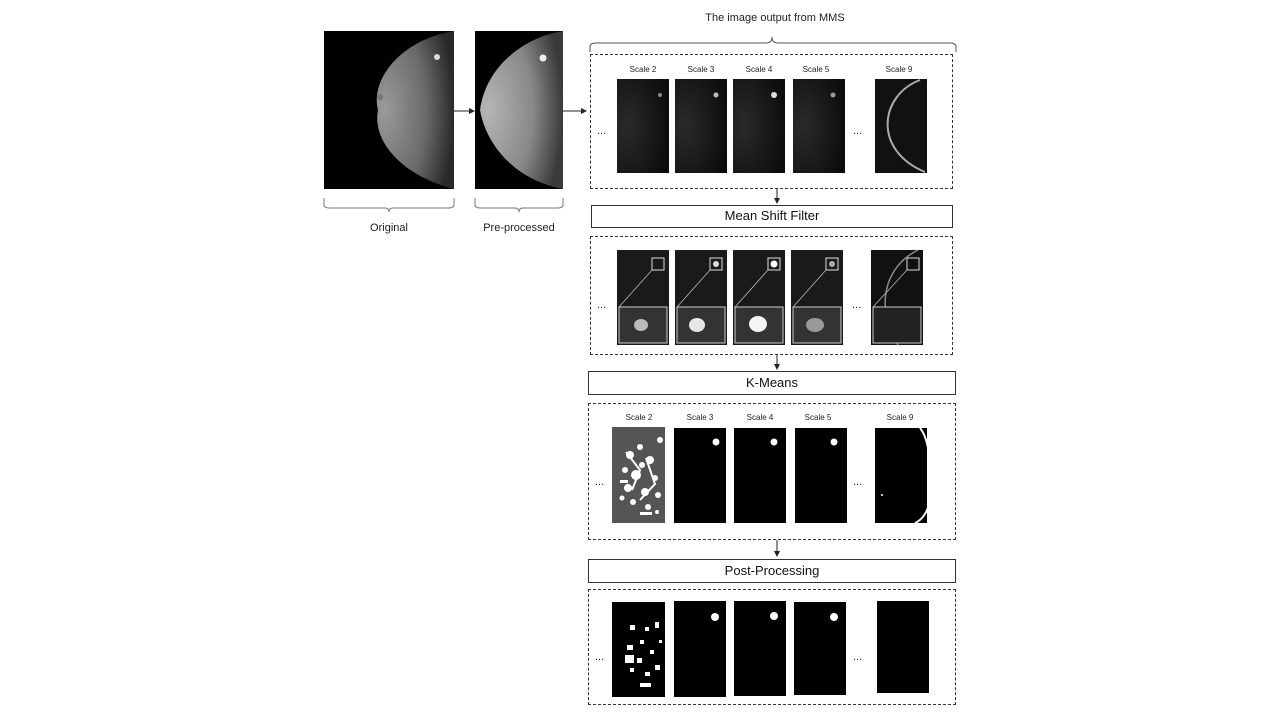 The width and height of the screenshot is (1280, 720). I want to click on mms-output-box, so click(771, 121).